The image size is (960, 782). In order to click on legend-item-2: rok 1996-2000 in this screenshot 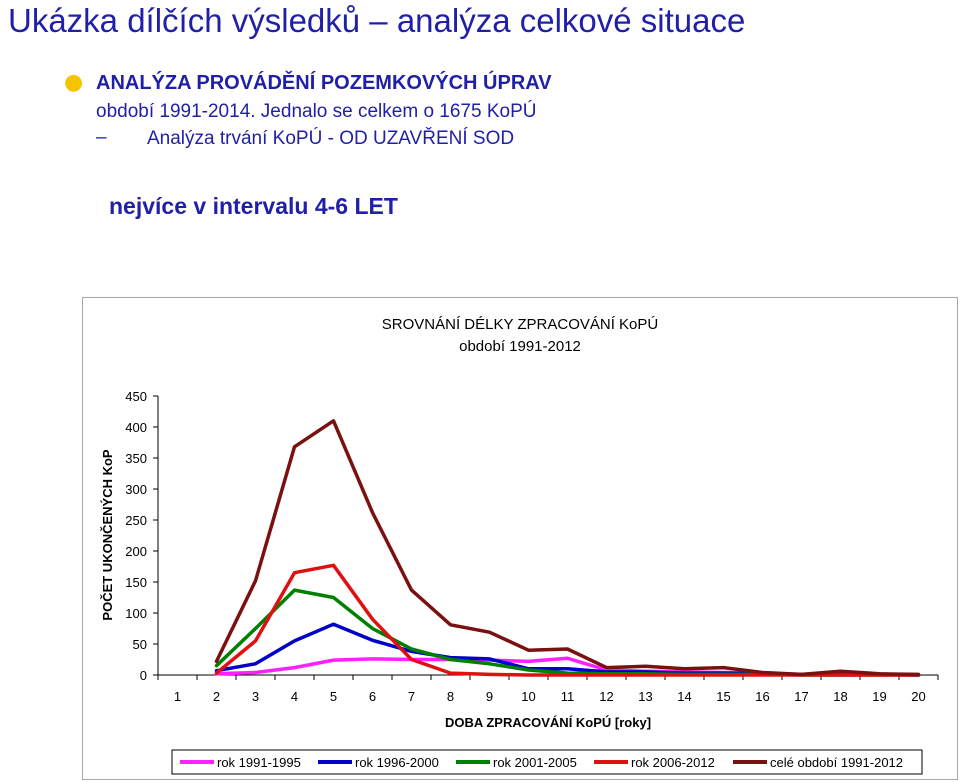, I will do `click(378, 762)`.